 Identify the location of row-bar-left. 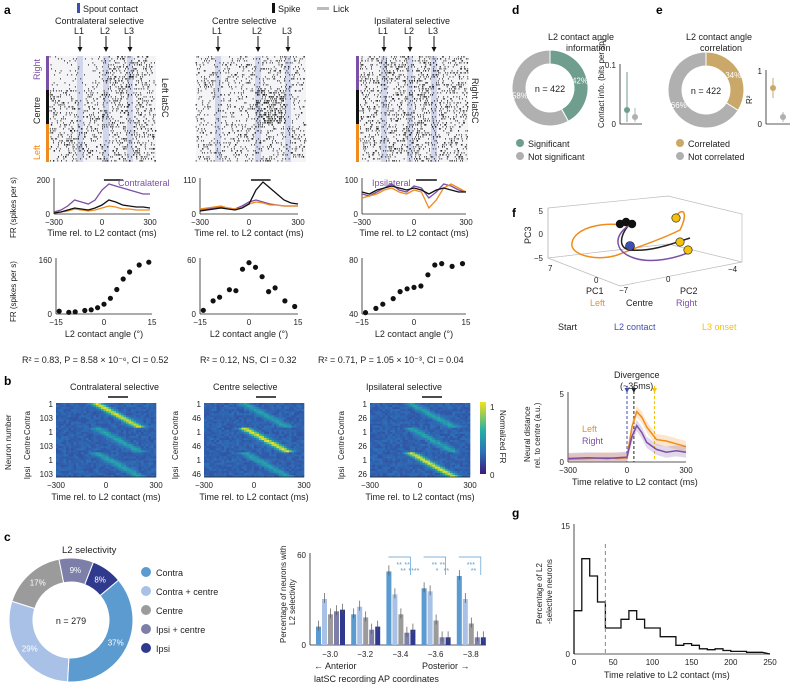
(47, 143).